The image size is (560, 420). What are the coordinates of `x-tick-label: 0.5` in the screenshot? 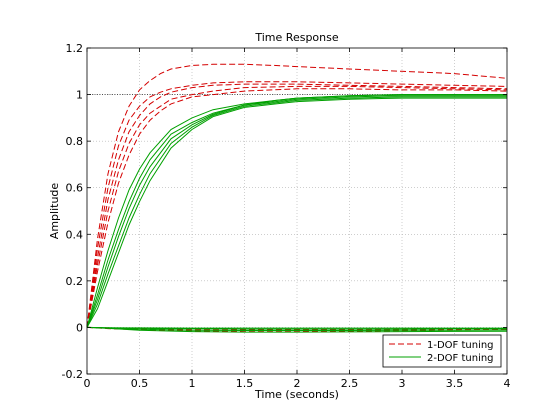 It's located at (140, 383).